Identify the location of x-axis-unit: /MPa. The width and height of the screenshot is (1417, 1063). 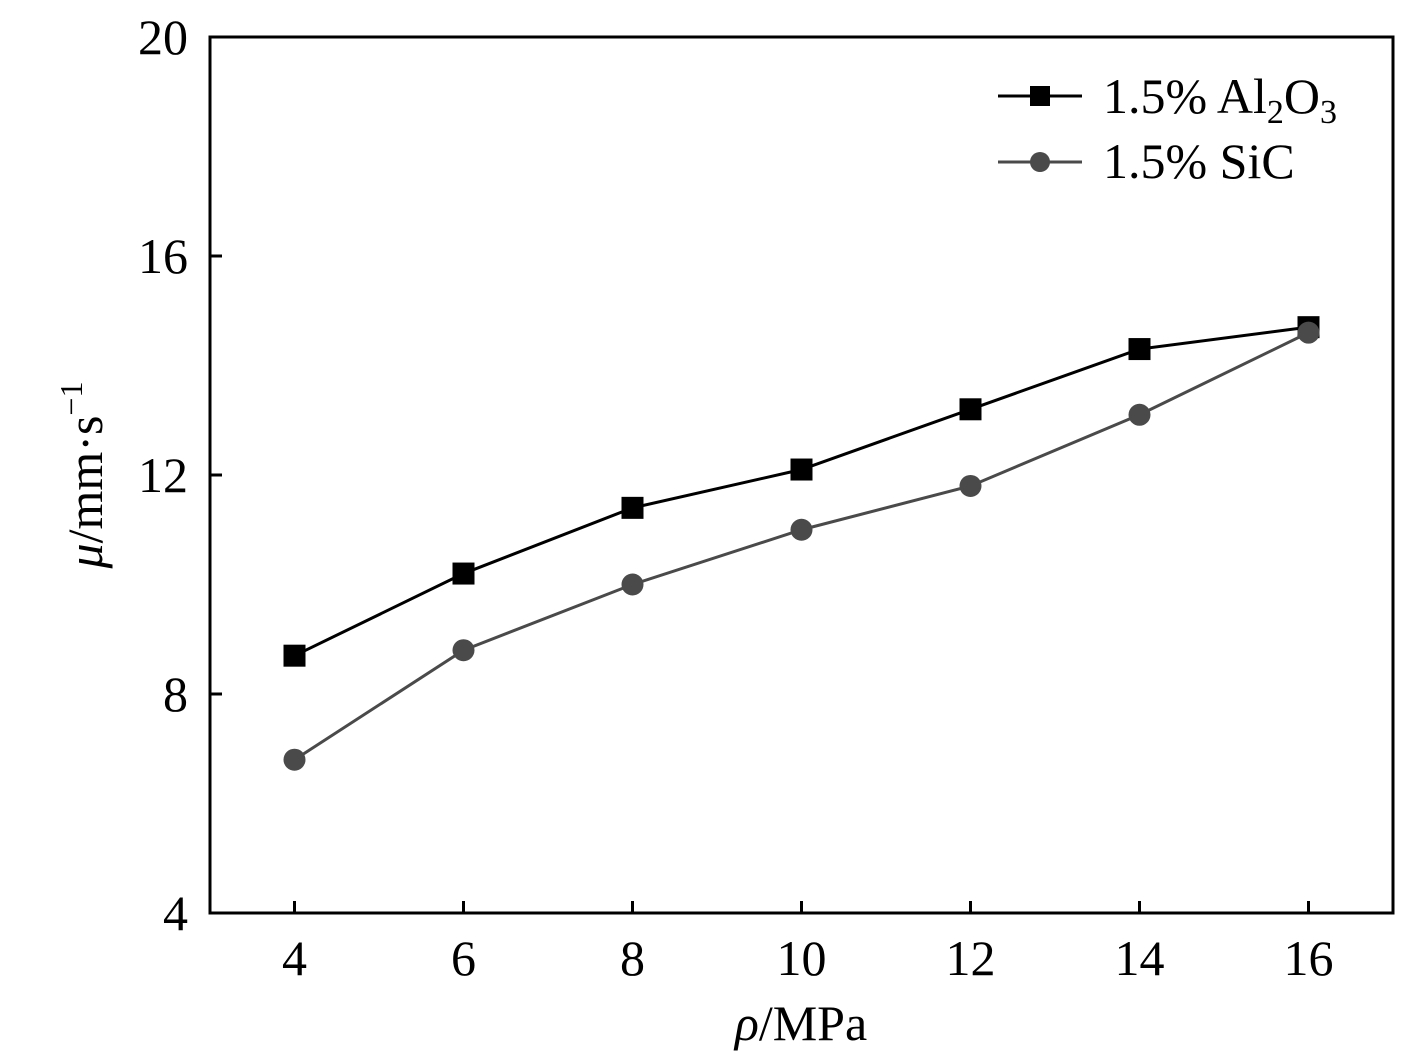
(813, 1023).